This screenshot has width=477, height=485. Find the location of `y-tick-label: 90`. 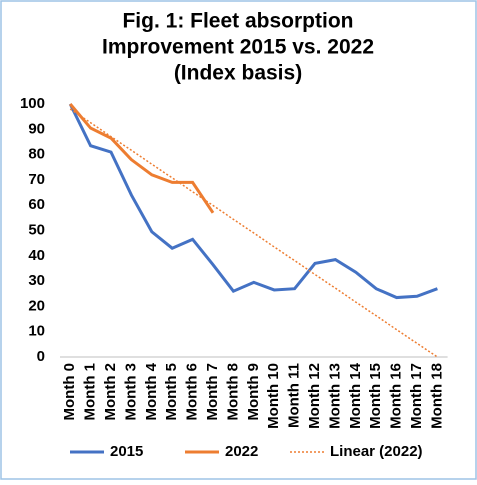

y-tick-label: 90 is located at coordinates (36, 128).